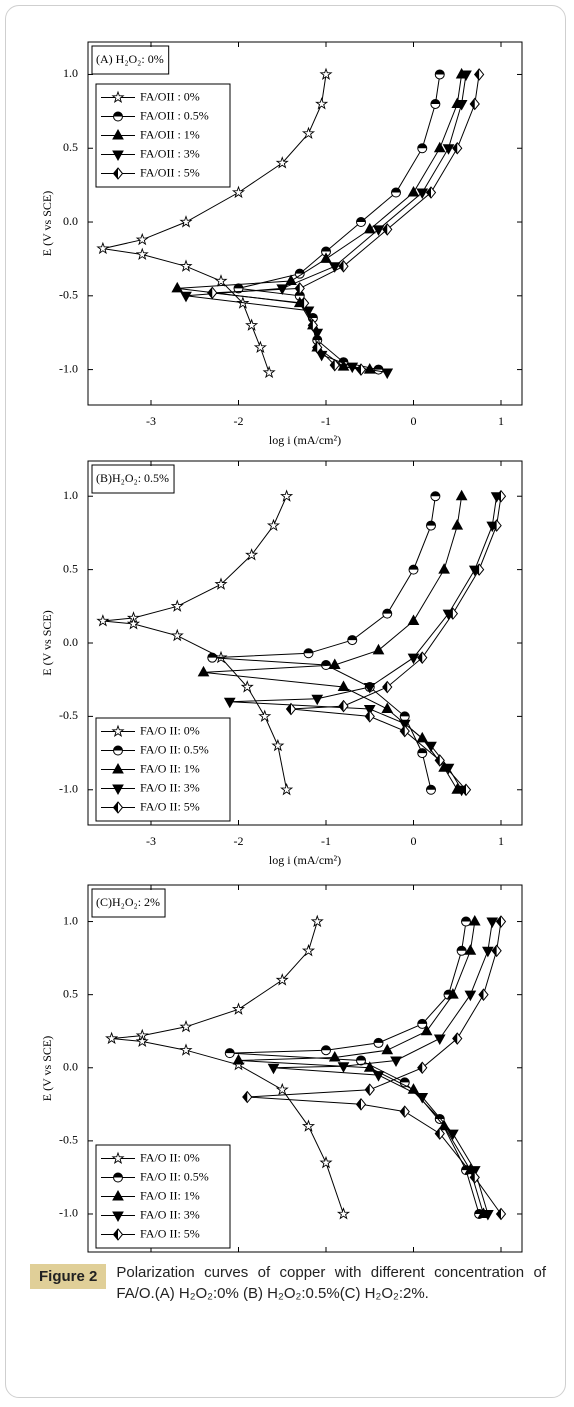 Image resolution: width=574 pixels, height=1407 pixels. What do you see at coordinates (130, 59) in the screenshot?
I see `panel-label: (A) H₂O₂: 0%` at bounding box center [130, 59].